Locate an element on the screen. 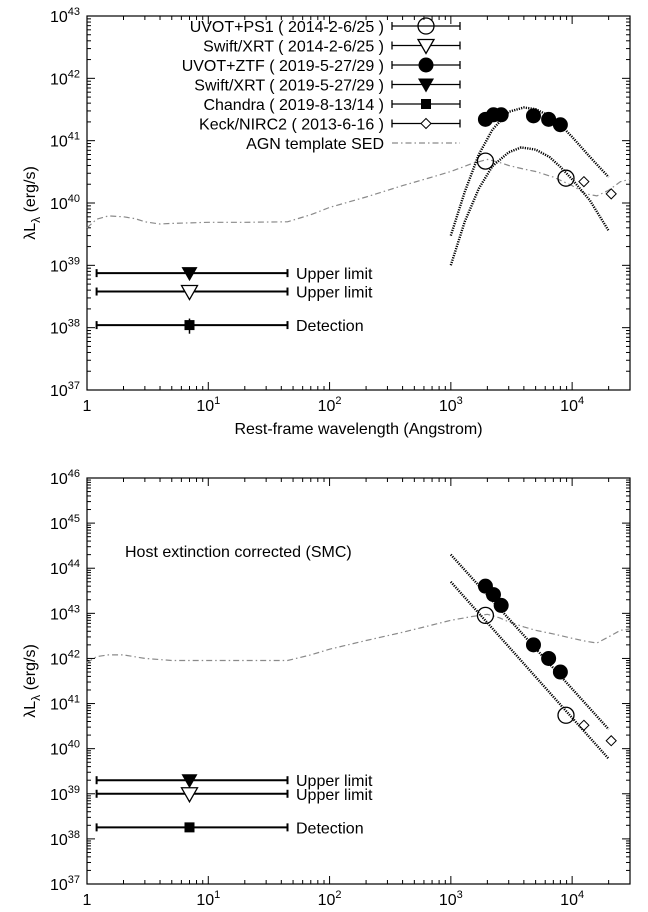 This screenshot has width=648, height=912. x-tick-exponent: 2 is located at coordinates (338, 401).